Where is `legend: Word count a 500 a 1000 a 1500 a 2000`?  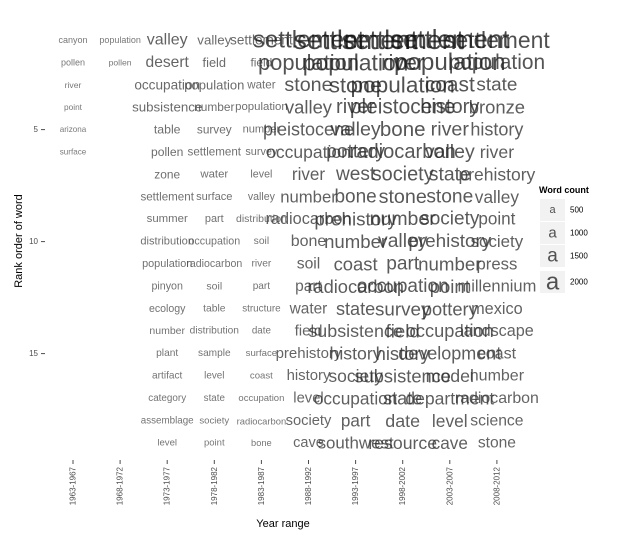 legend: Word count a 500 a 1000 a 1500 a 2000 is located at coordinates (564, 240).